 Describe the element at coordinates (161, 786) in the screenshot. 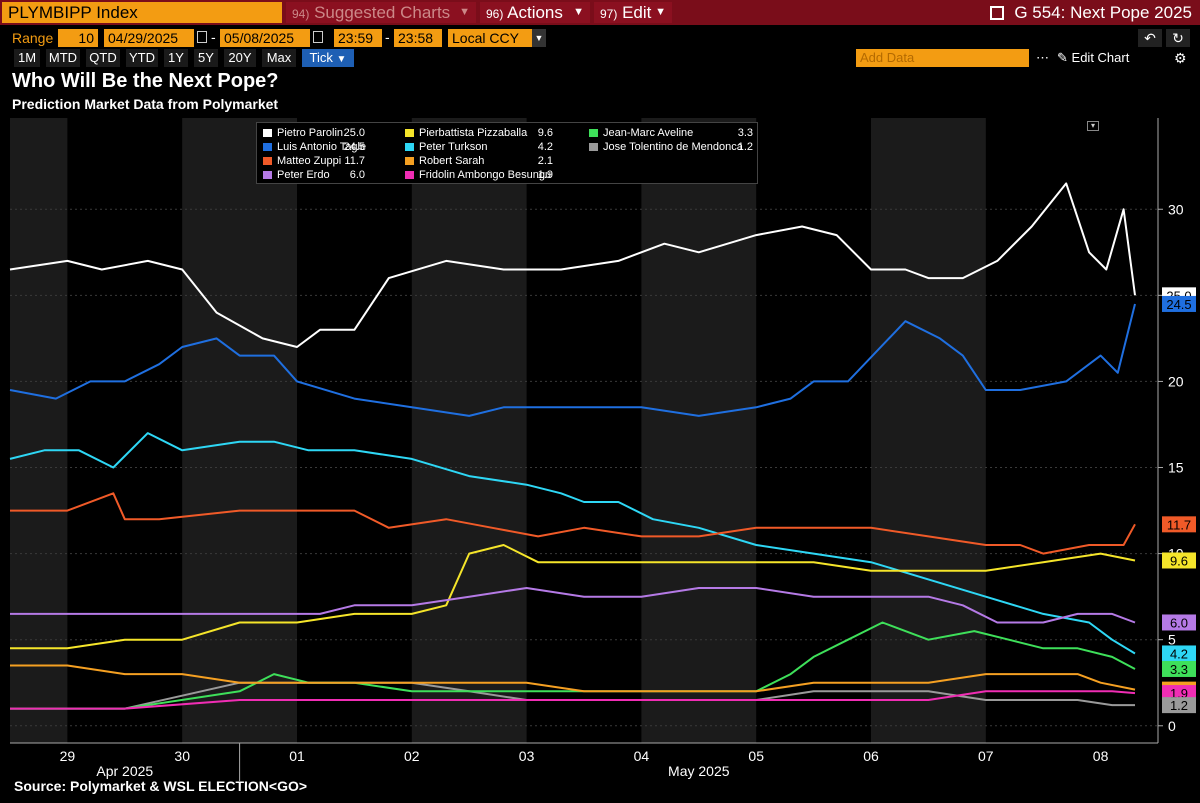

I see `source-note: Source: Polymarket & WSL ELECTION<GO>` at that location.